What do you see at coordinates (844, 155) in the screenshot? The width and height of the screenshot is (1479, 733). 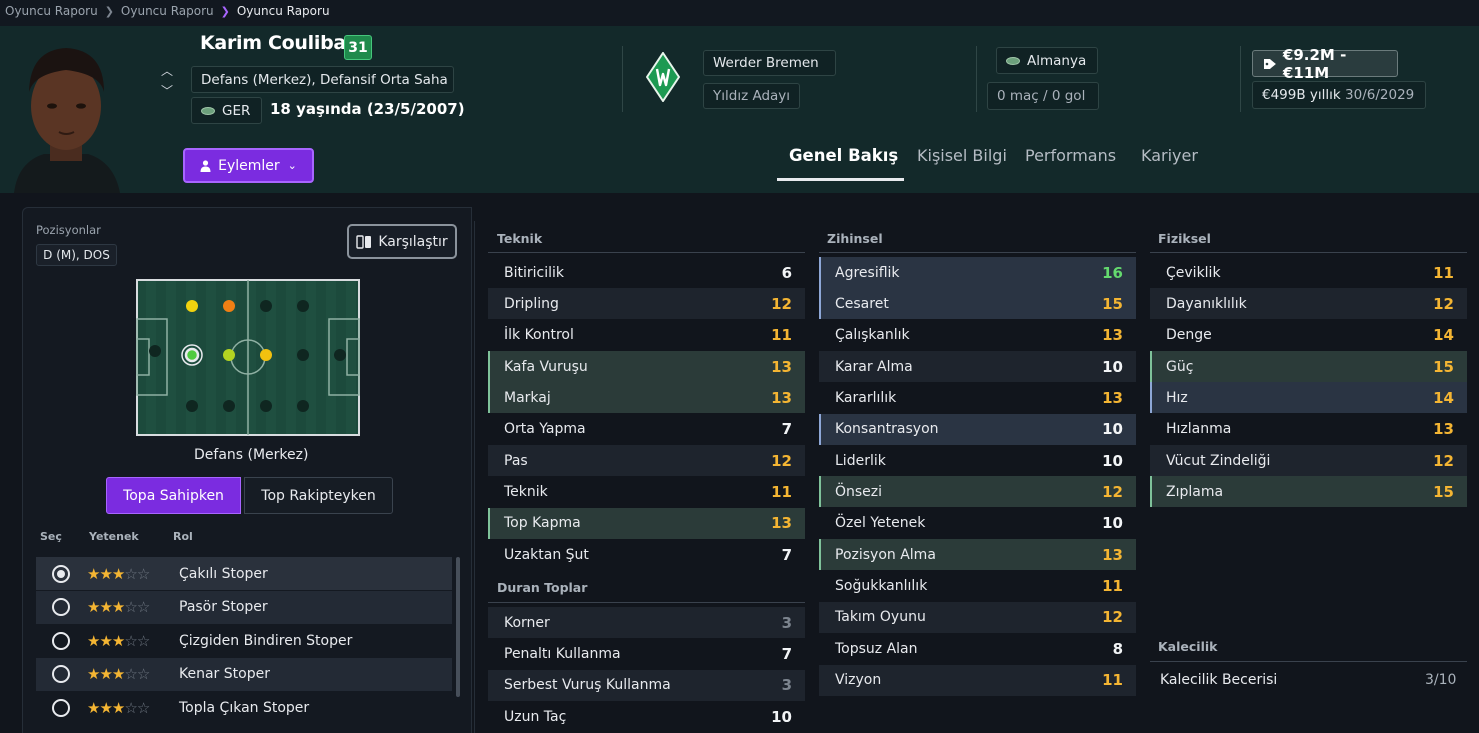 I see `tab-overview: Genel Bakış` at bounding box center [844, 155].